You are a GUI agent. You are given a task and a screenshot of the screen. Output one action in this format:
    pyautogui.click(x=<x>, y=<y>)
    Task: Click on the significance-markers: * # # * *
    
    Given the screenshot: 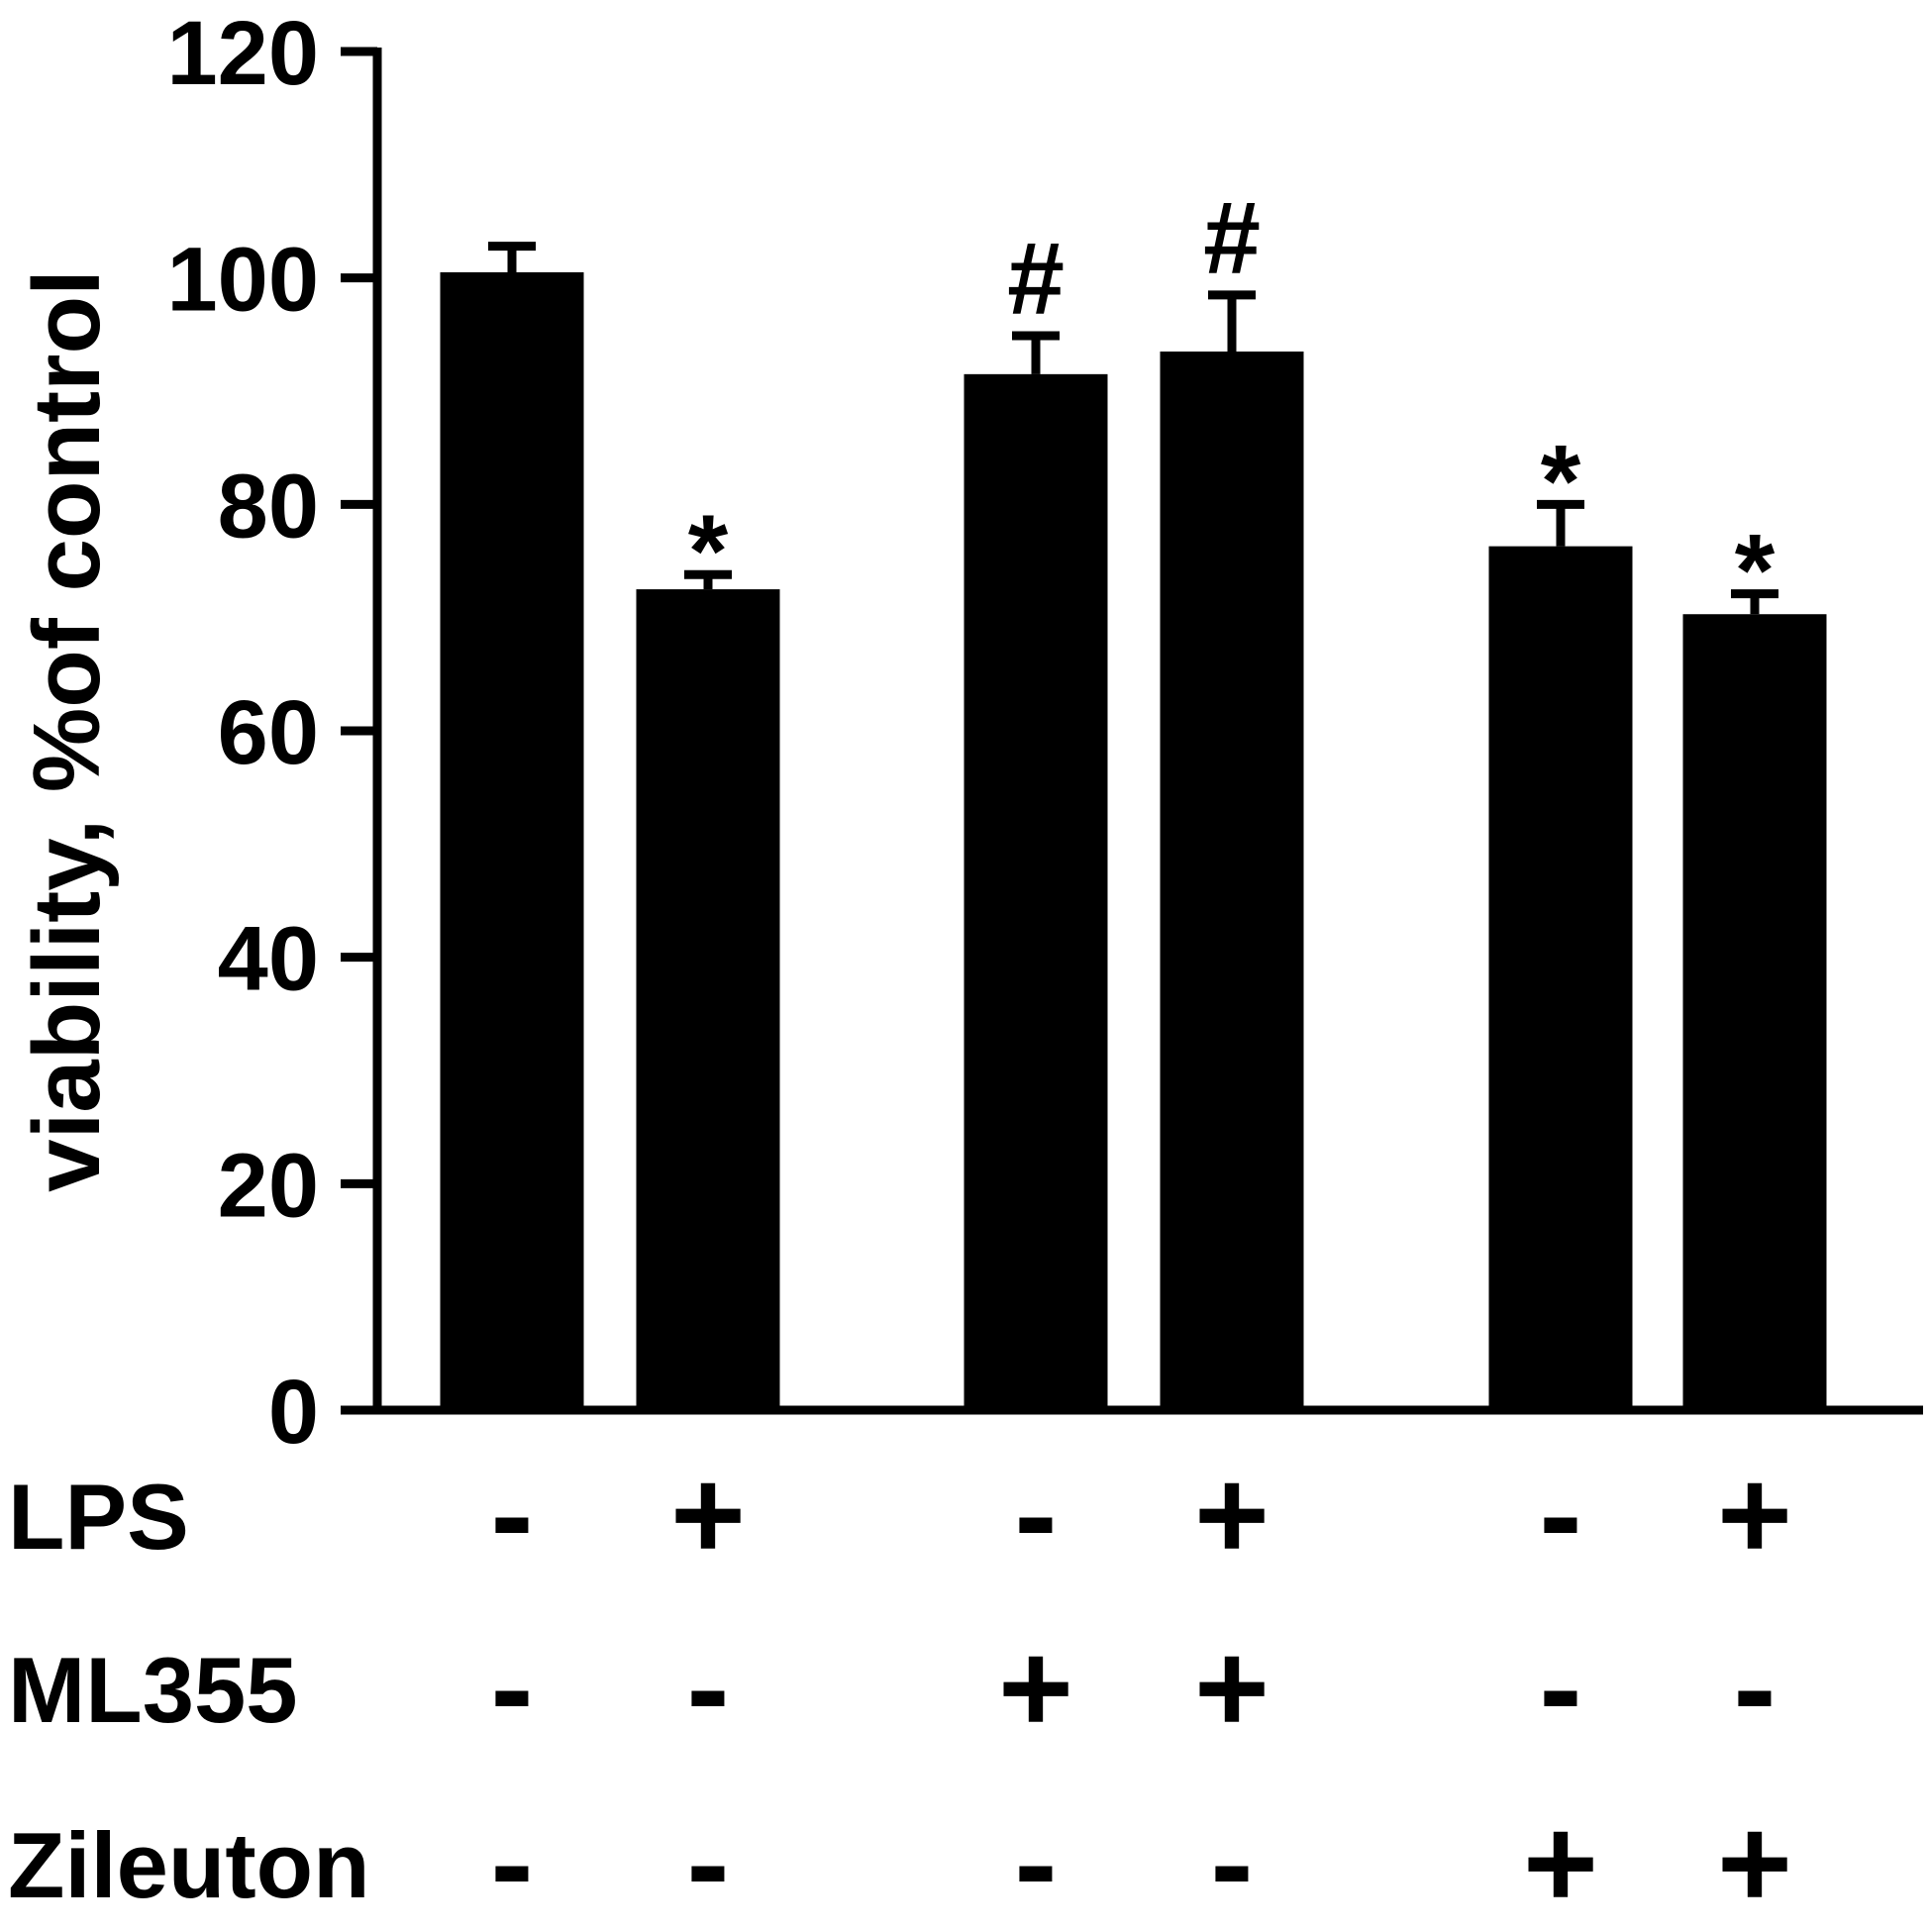 What is the action you would take?
    pyautogui.click(x=1232, y=405)
    